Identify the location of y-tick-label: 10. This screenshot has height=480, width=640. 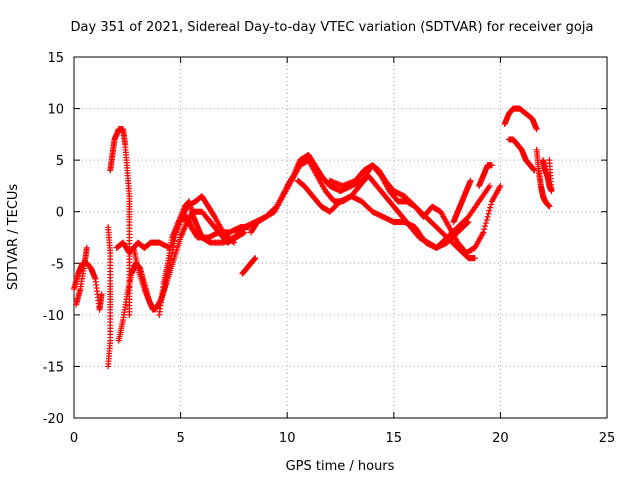
(55, 110).